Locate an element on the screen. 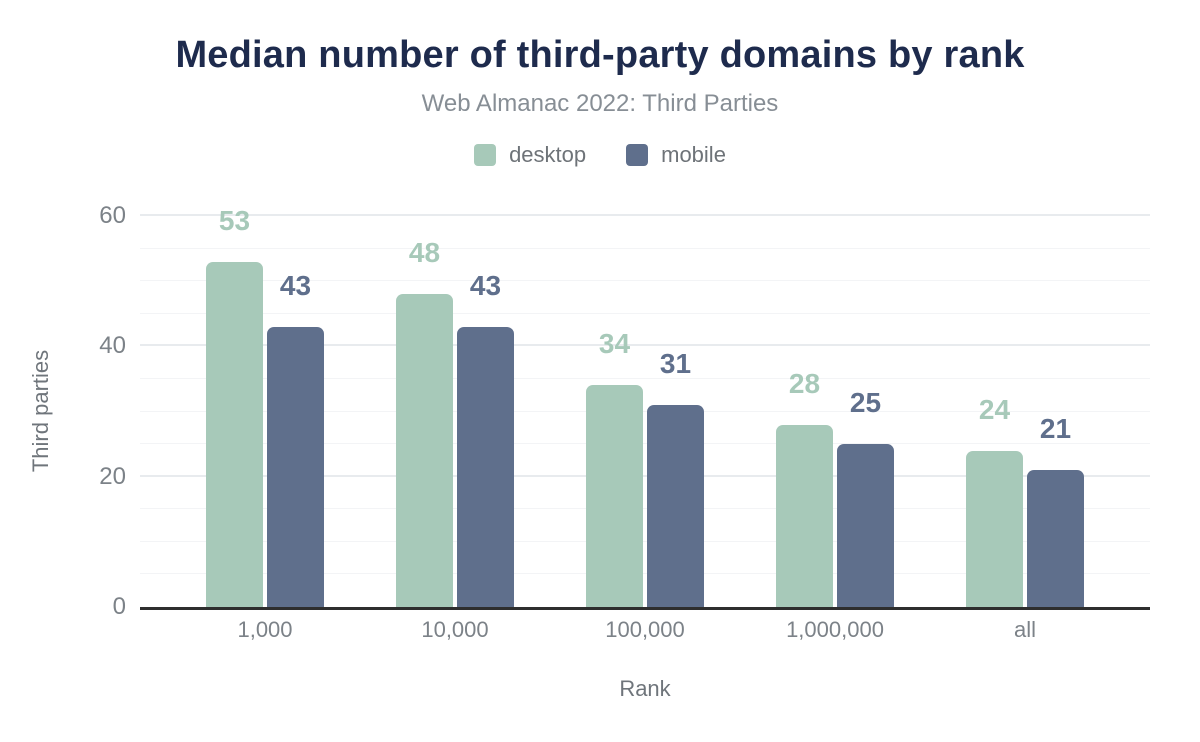  x-label-1,000: 1,000 is located at coordinates (265, 629).